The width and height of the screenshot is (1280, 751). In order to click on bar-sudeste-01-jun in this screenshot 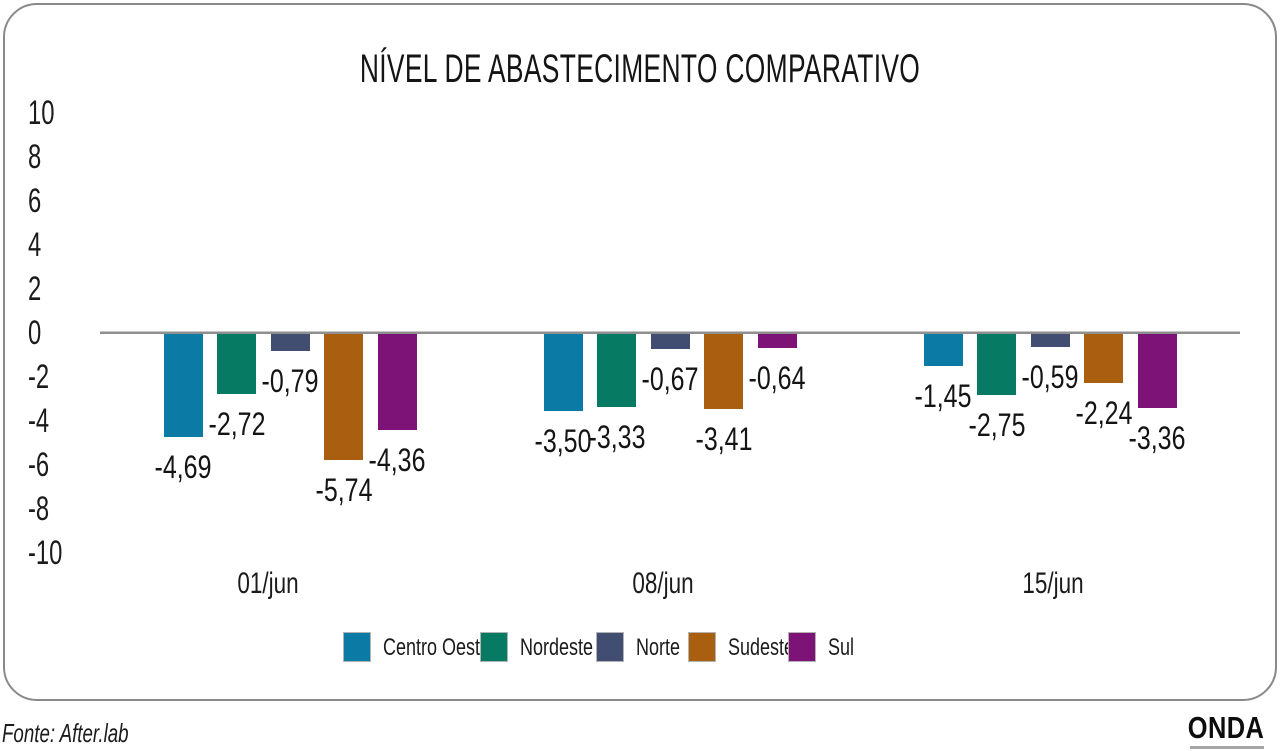, I will do `click(343, 397)`.